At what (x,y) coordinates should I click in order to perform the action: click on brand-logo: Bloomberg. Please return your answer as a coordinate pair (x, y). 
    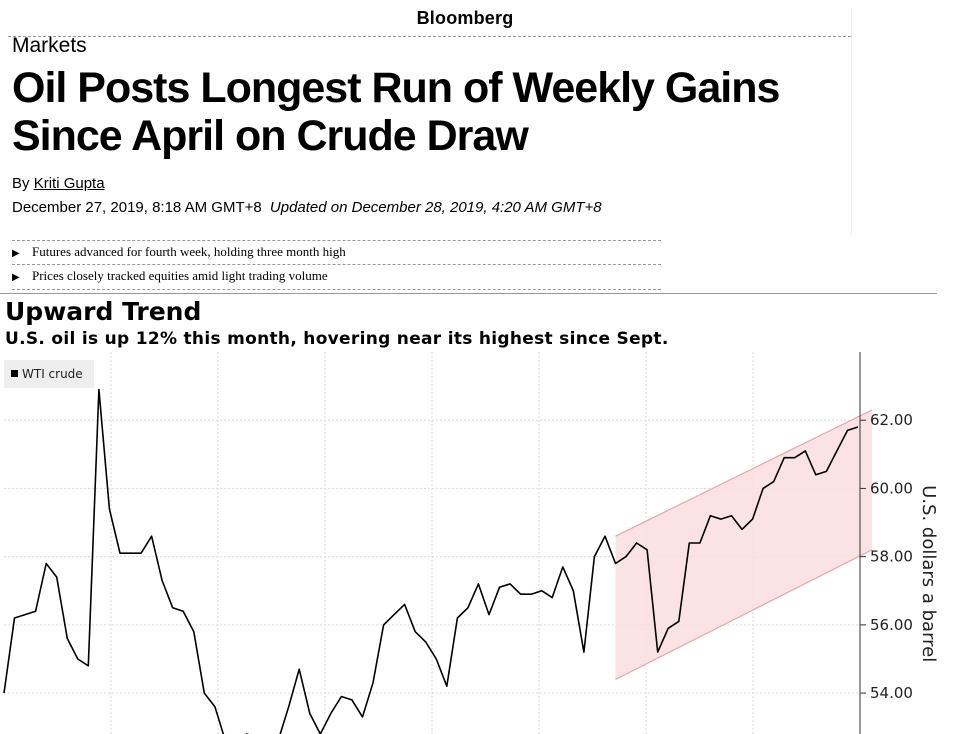
    Looking at the image, I should click on (465, 18).